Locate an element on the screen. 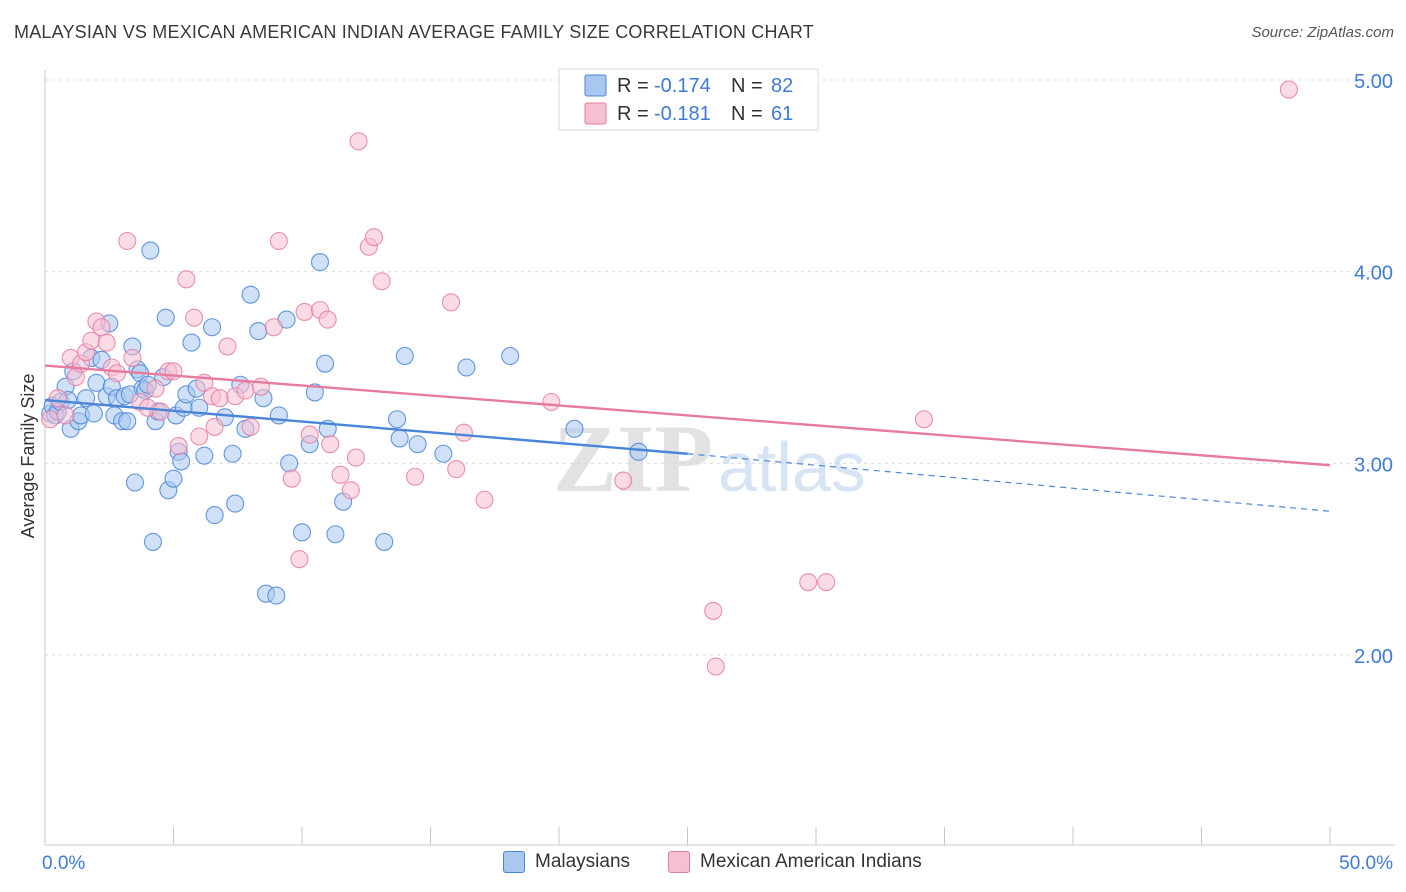 Image resolution: width=1406 pixels, height=892 pixels. legend-item-mexican-american-indians: Mexican American Indians is located at coordinates (795, 862).